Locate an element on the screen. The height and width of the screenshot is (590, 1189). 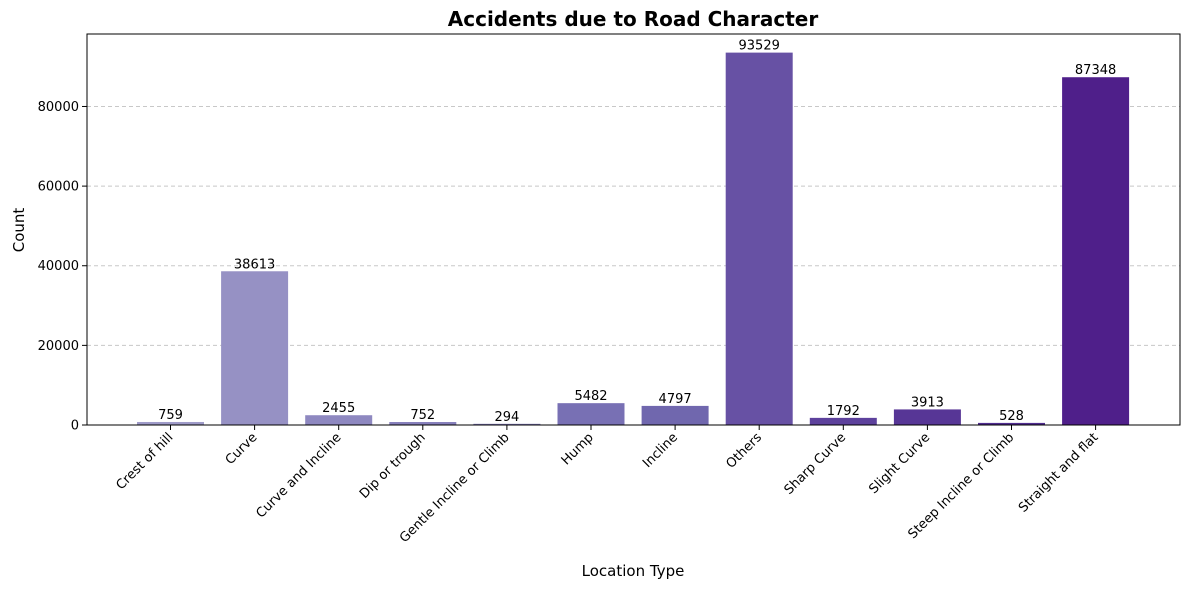
x-tick-label: Crest of hill is located at coordinates (144, 461).